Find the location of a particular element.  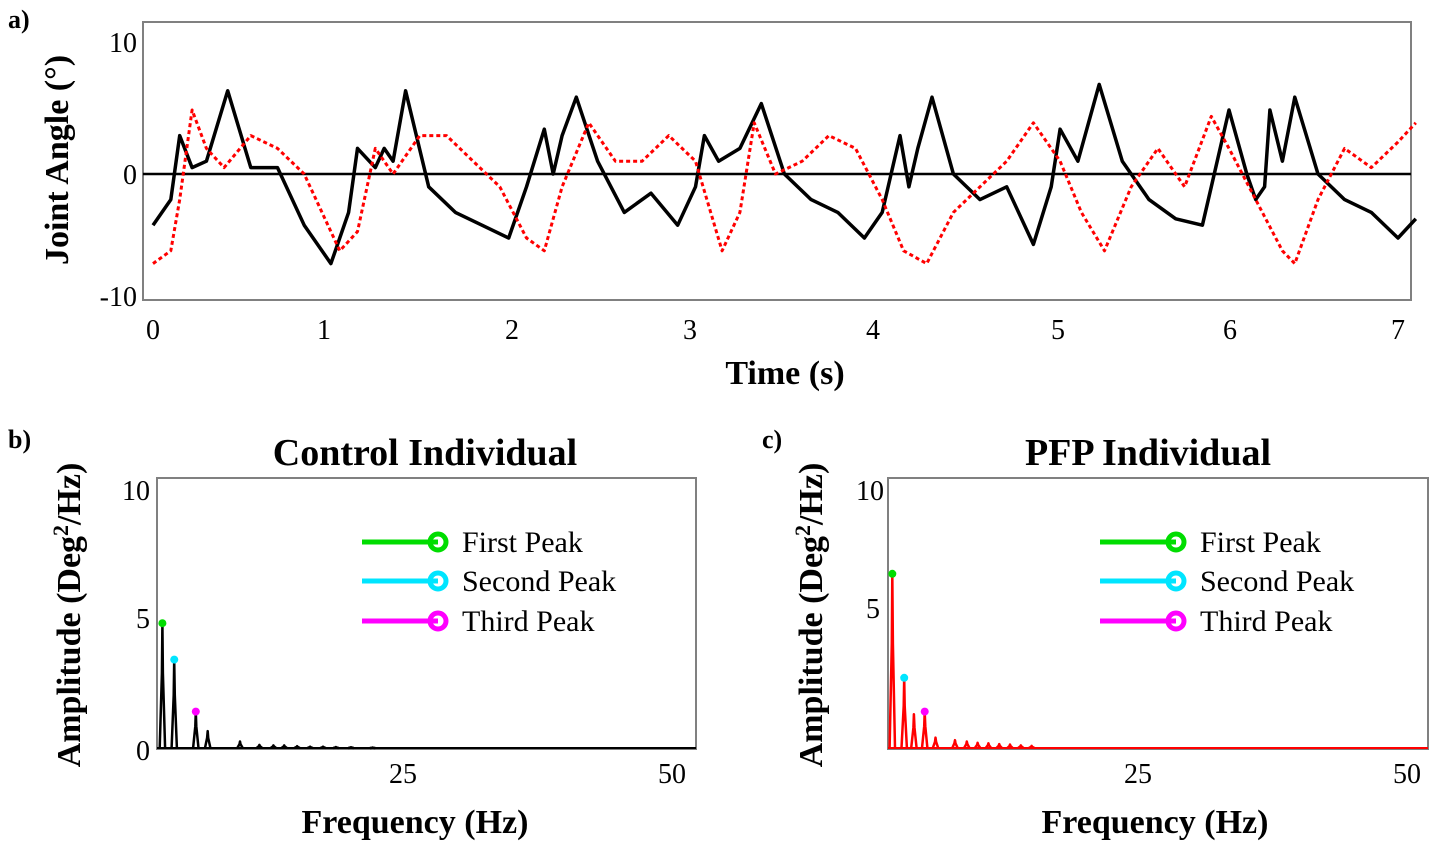

panel-b-xtick-25: 25 is located at coordinates (403, 774).